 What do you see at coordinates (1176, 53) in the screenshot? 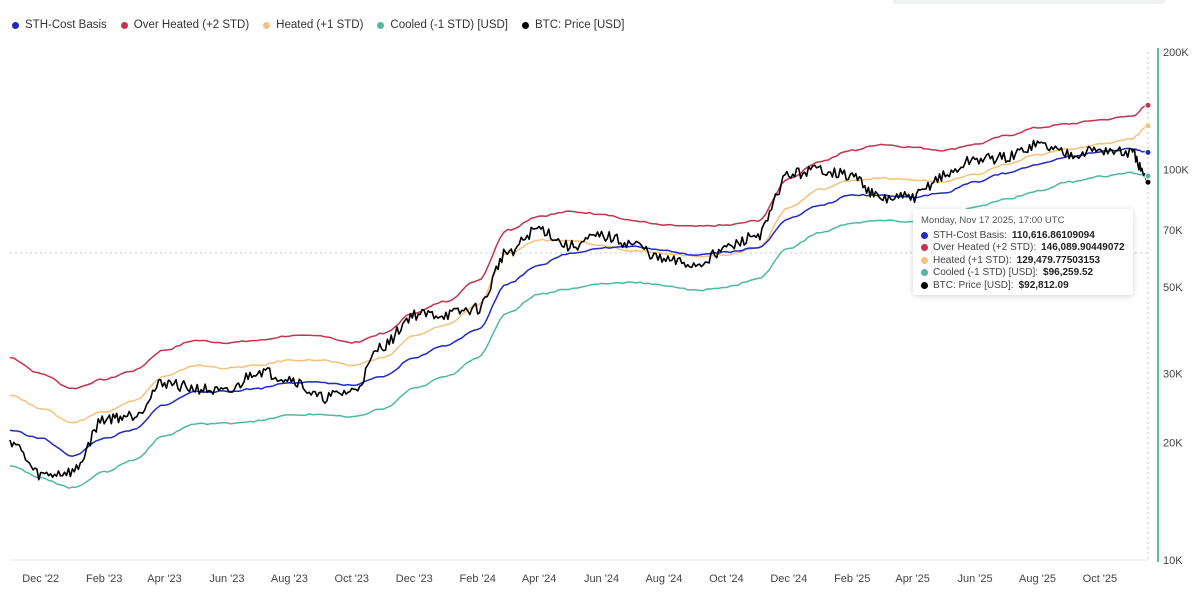
I see `y-tick-label: 200K` at bounding box center [1176, 53].